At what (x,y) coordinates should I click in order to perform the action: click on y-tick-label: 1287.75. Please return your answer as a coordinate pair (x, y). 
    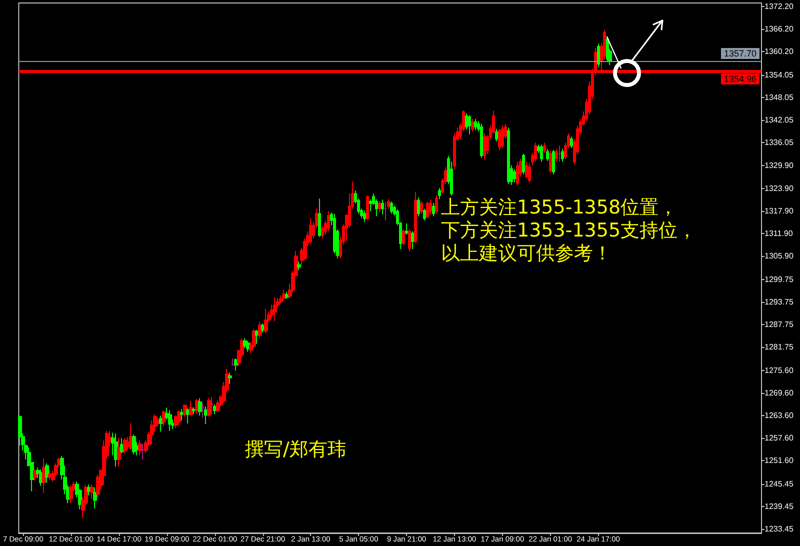
    Looking at the image, I should click on (779, 325).